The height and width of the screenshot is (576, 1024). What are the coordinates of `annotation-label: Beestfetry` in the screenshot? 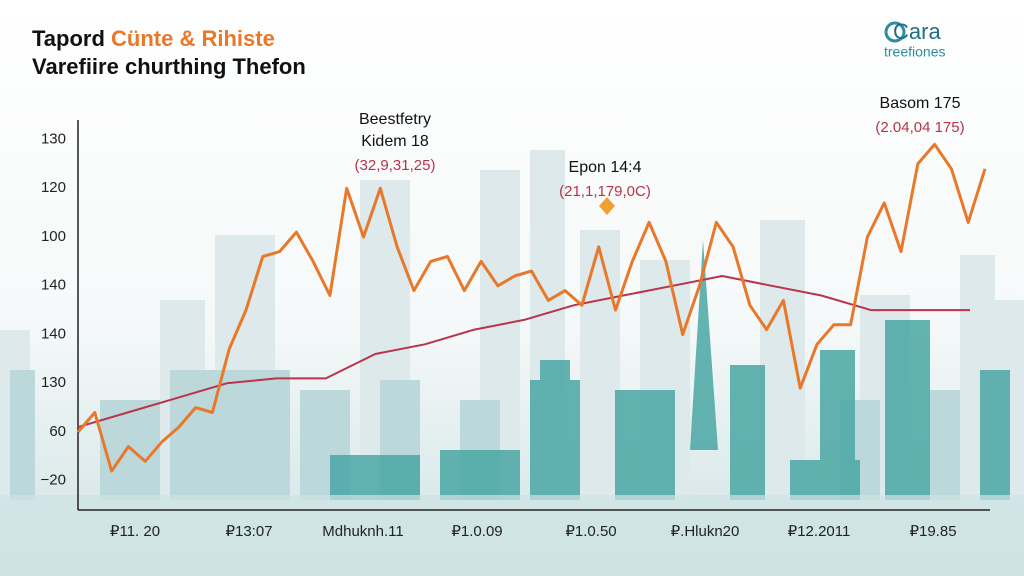 It's located at (395, 119).